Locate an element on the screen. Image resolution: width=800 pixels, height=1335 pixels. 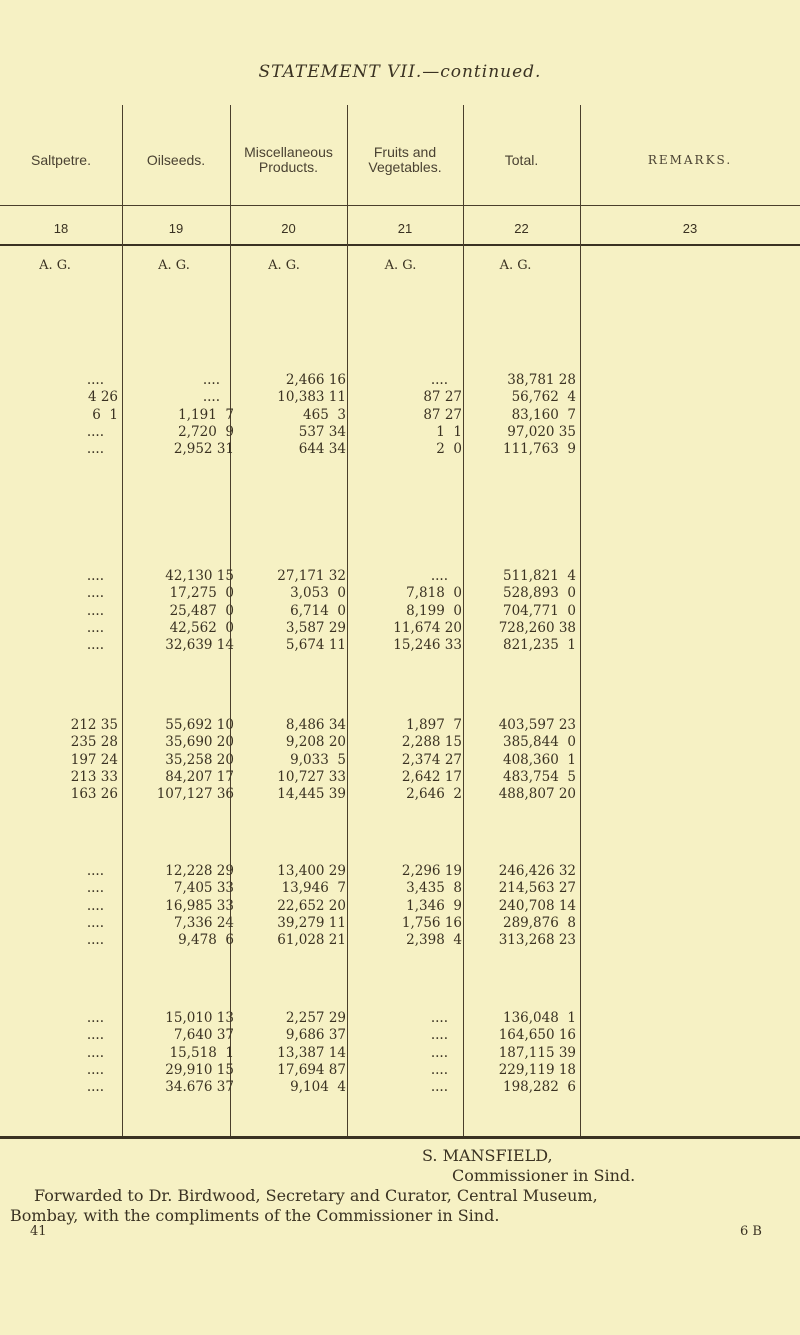
table-cell: 403,597 23 is located at coordinates (537, 725).